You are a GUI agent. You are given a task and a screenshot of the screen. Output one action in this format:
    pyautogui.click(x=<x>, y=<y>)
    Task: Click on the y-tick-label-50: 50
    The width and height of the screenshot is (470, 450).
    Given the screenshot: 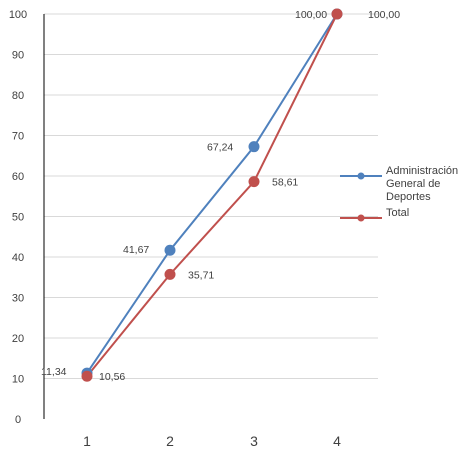 What is the action you would take?
    pyautogui.click(x=18, y=218)
    